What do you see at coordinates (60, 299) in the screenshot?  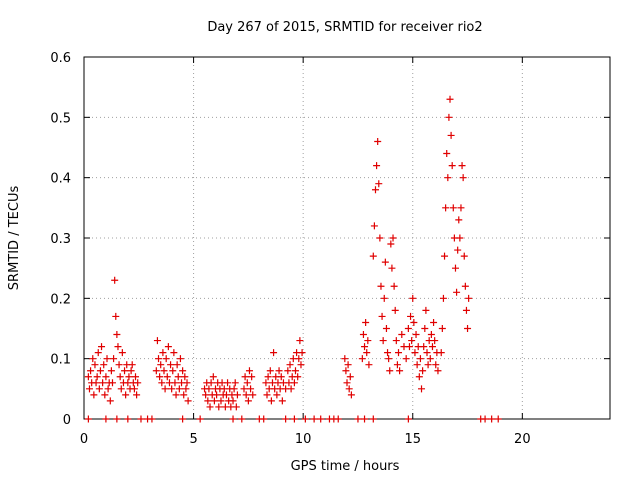 I see `y-tick-label: 0.2` at bounding box center [60, 299].